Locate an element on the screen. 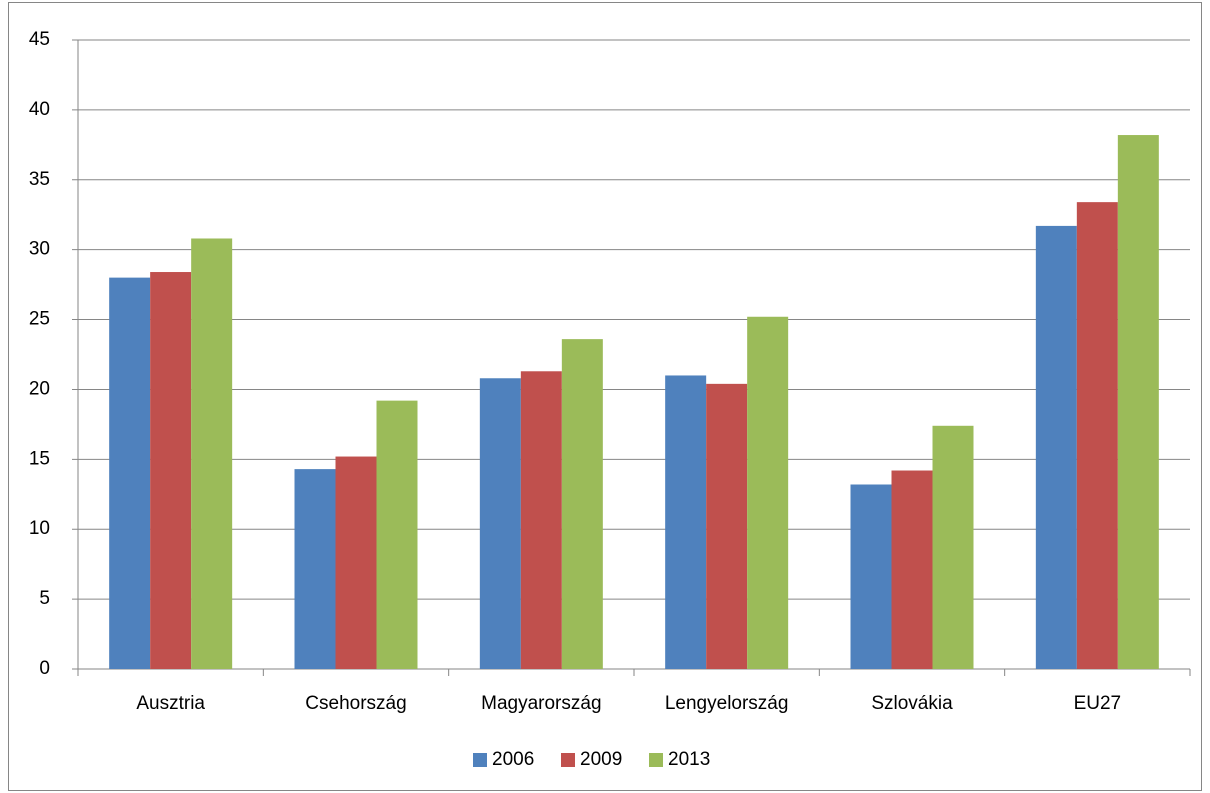 The height and width of the screenshot is (793, 1210). legend-label: 2006 is located at coordinates (513, 759).